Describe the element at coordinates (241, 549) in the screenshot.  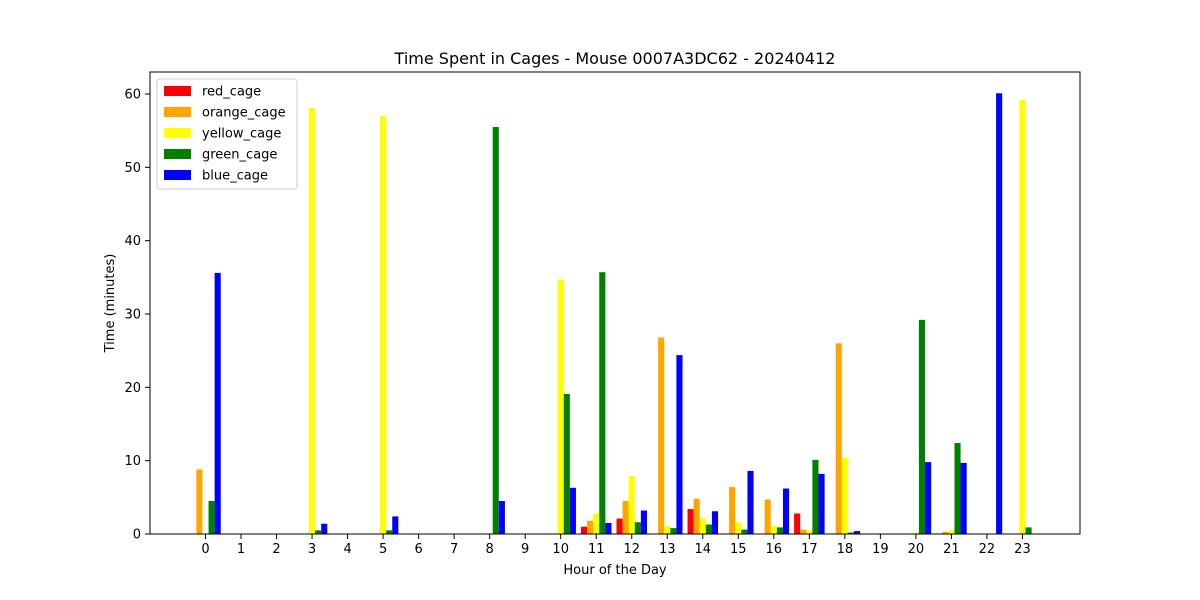
I see `x-tick-label: 1` at that location.